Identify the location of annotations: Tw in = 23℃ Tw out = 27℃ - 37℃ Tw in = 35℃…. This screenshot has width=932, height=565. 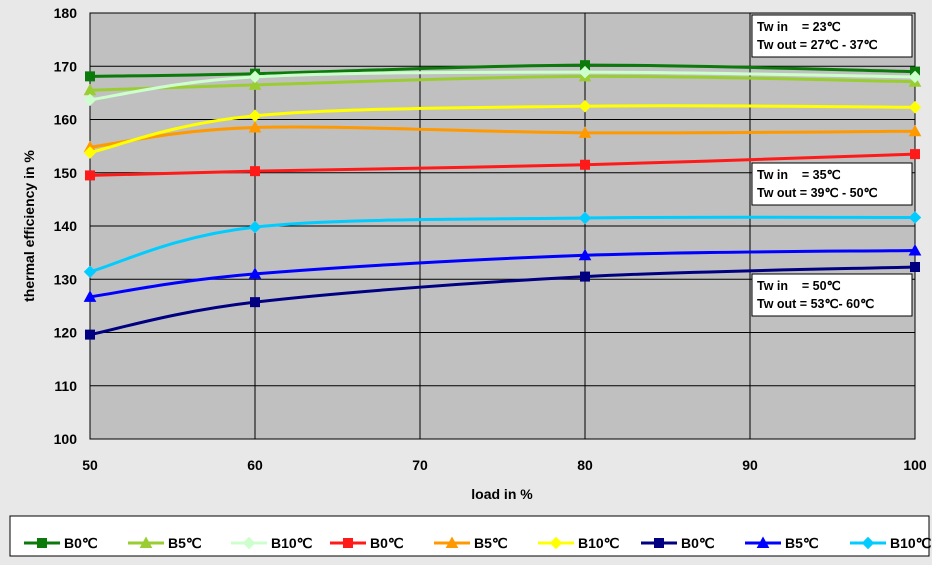
(832, 165).